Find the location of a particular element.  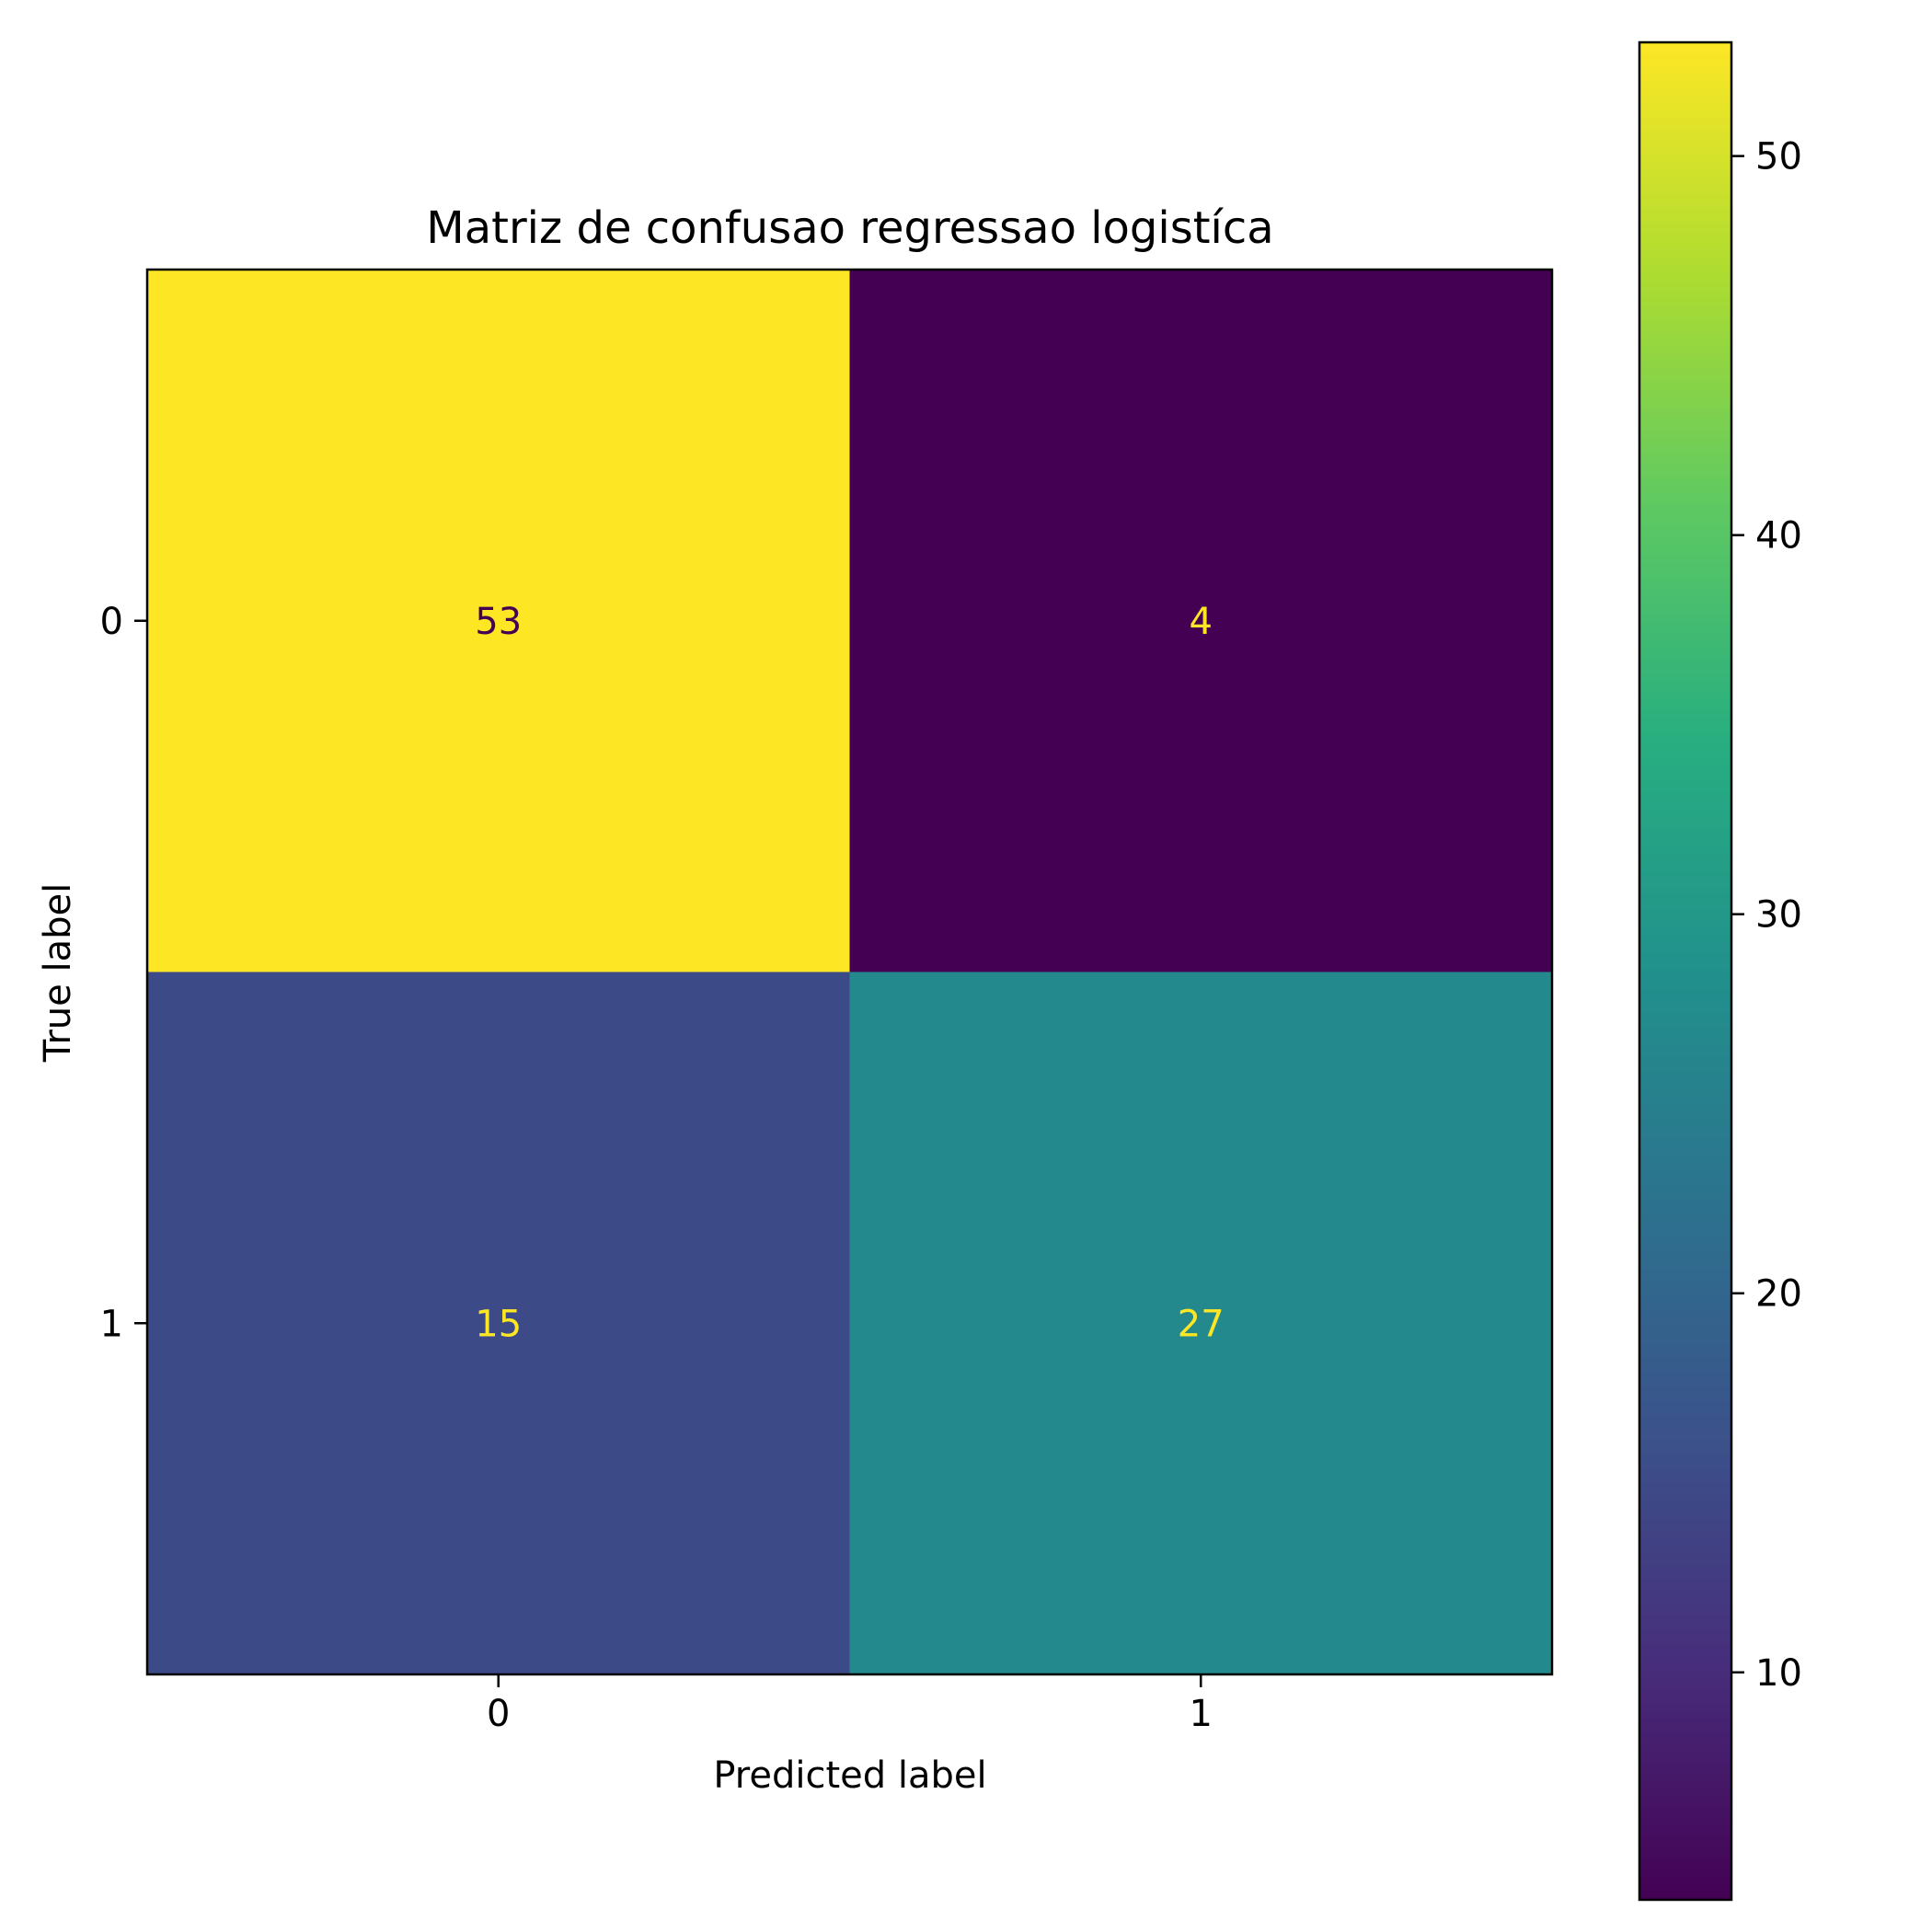

y-axis-ticks: 01 is located at coordinates (123, 973).